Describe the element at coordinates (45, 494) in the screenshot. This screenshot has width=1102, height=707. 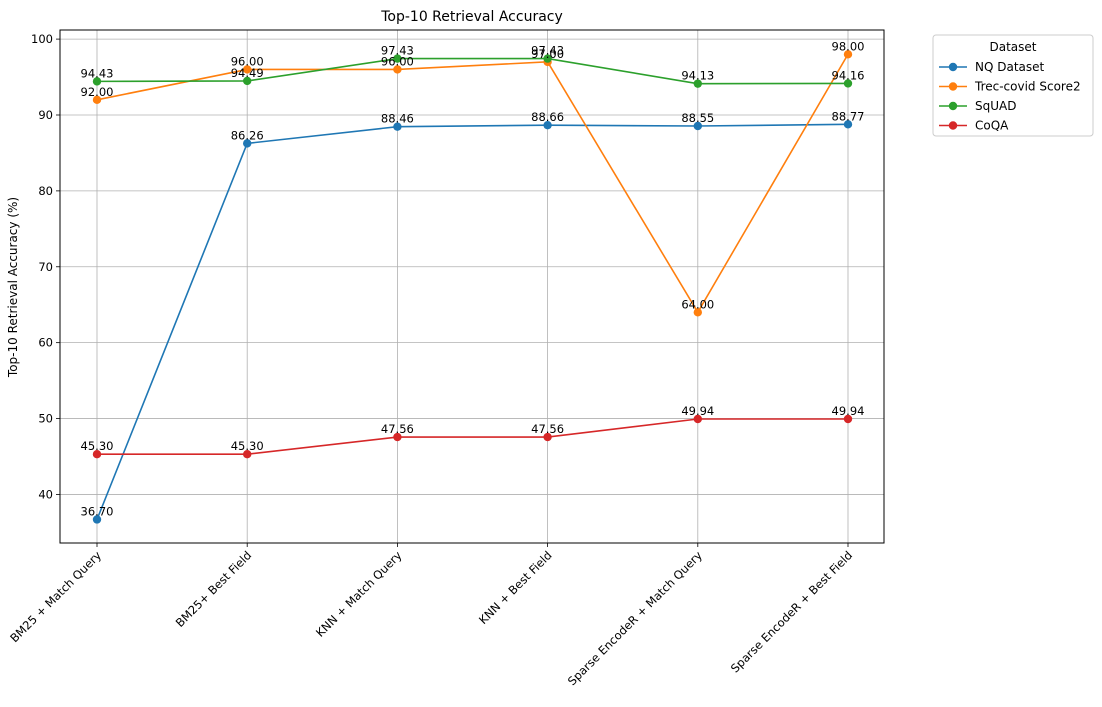
I see `y-tick-label: 40` at that location.